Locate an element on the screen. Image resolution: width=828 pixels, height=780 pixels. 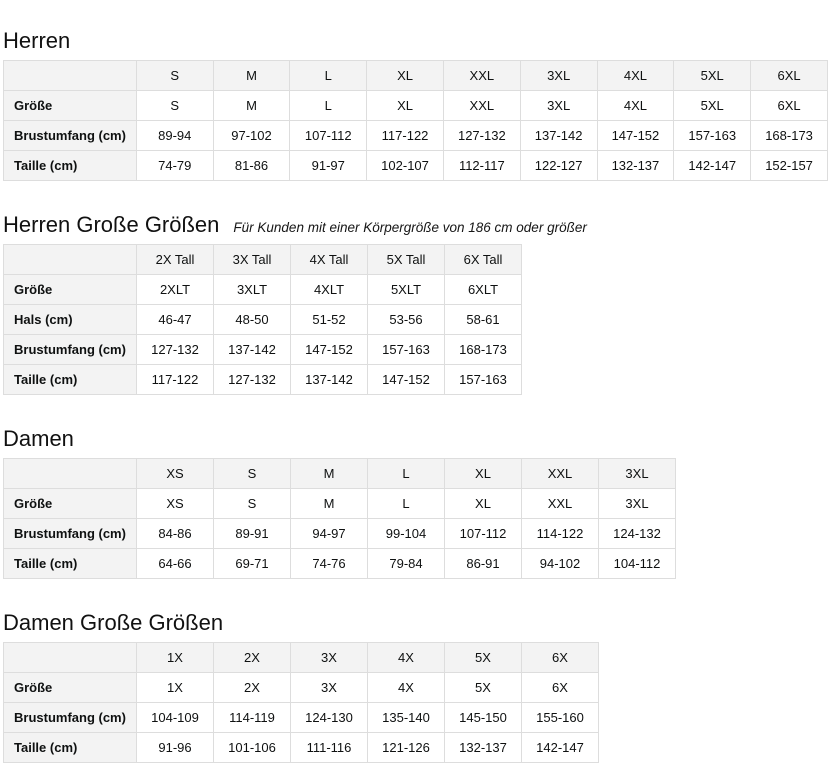
size-cell: 4XL is located at coordinates (635, 105).